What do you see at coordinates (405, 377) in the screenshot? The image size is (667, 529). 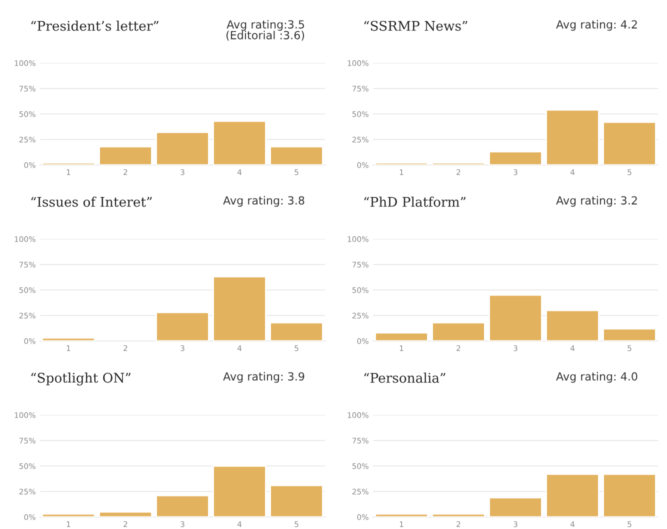 I see `chart-title: “Personalia”` at bounding box center [405, 377].